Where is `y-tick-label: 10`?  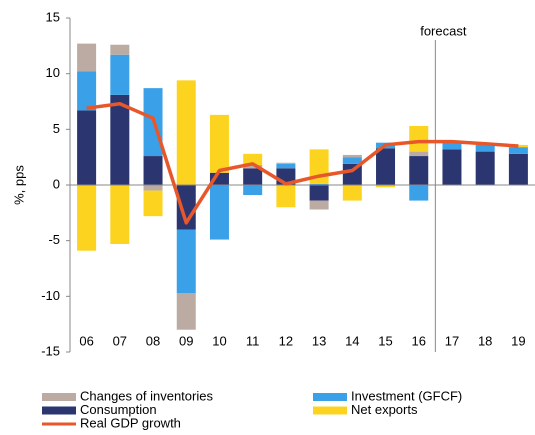
y-tick-label: 10 is located at coordinates (53, 72).